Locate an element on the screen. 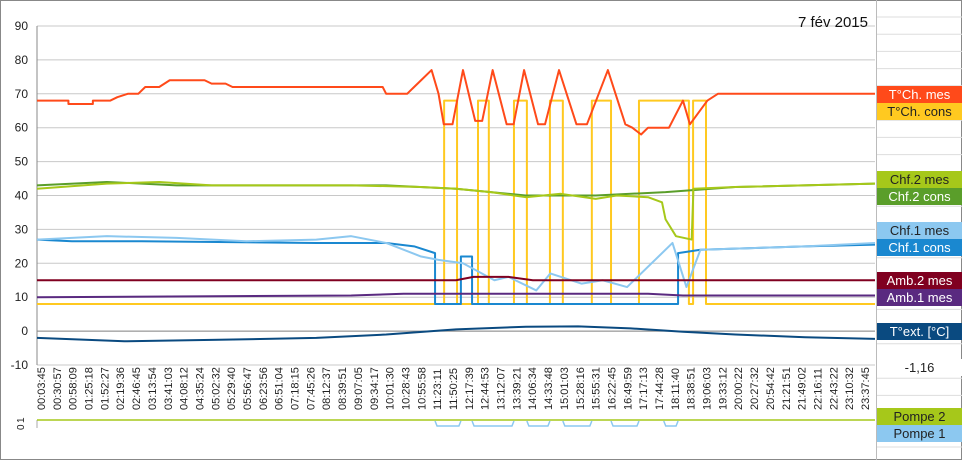 The image size is (962, 460). x-tick-label: 01:52:27 is located at coordinates (105, 388).